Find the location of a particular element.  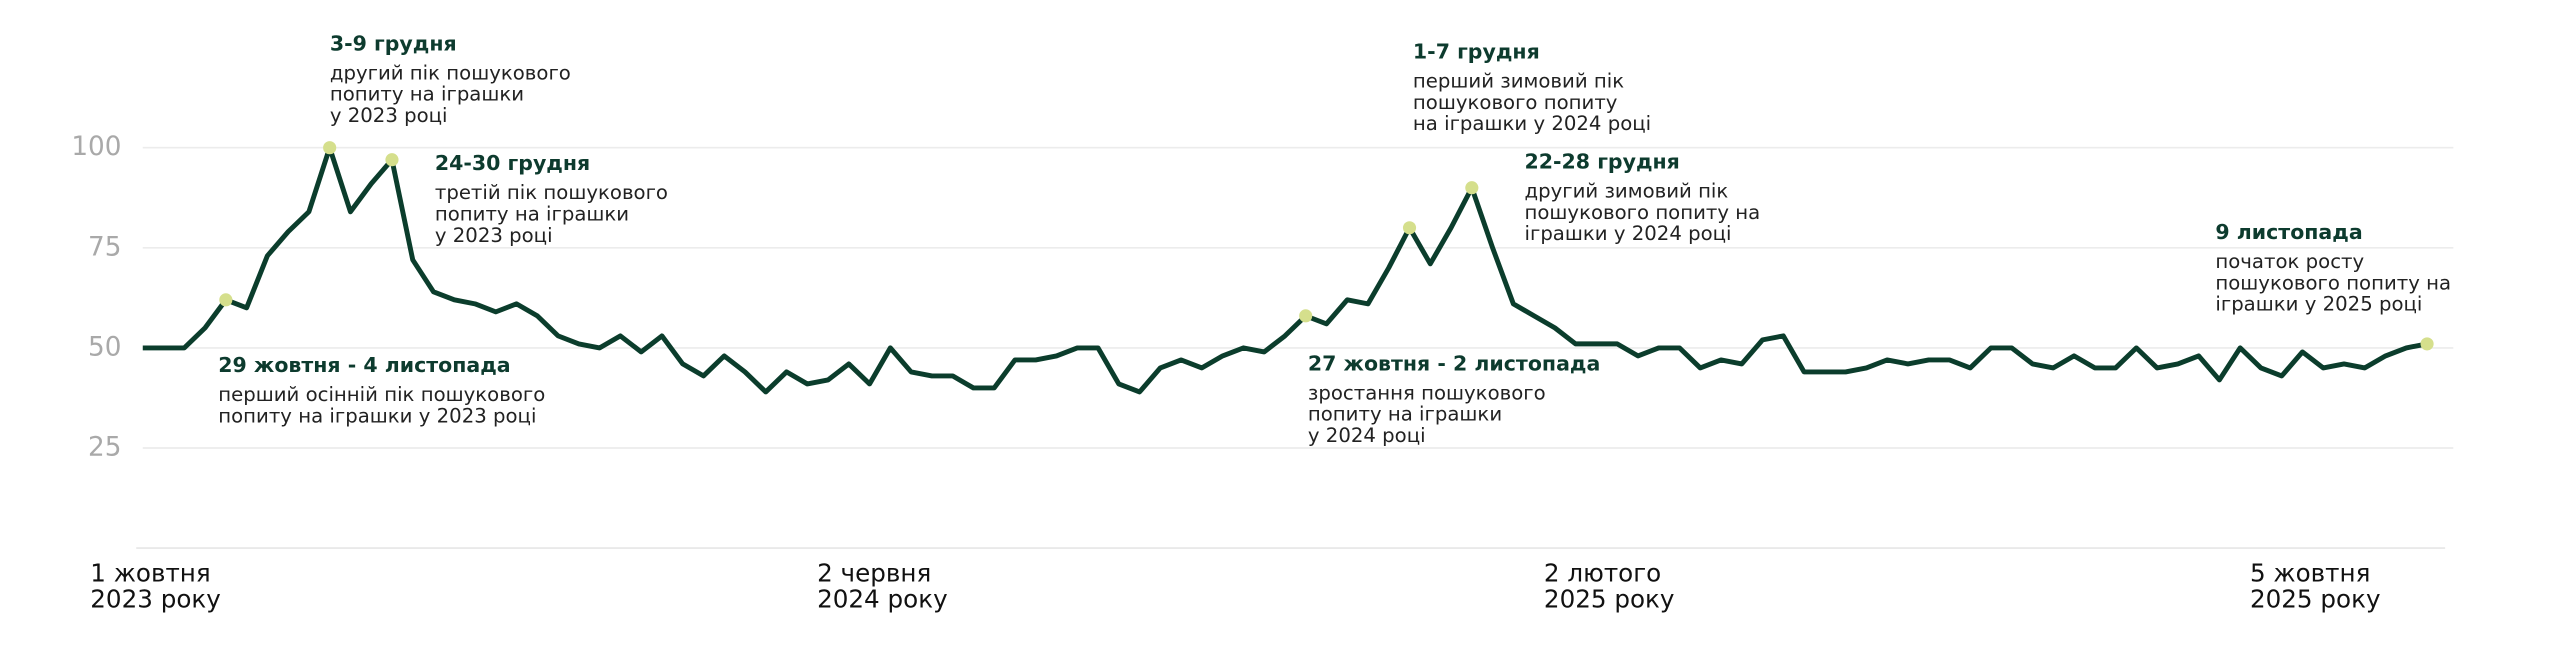

y-tick-label: 75 is located at coordinates (104, 247).